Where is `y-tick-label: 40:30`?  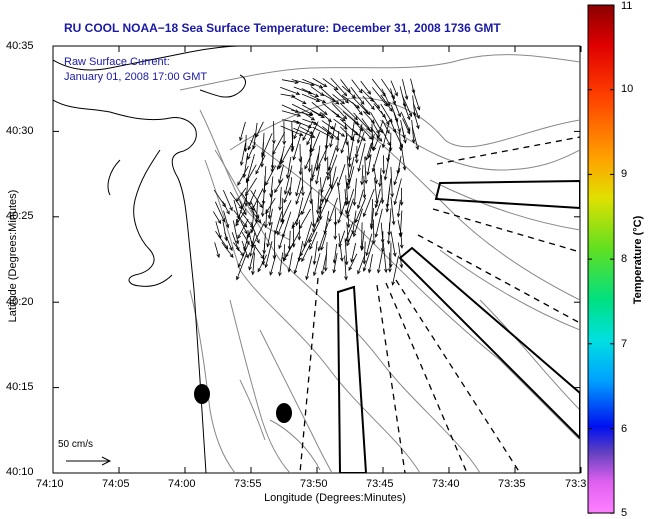 y-tick-label: 40:30 is located at coordinates (20, 131).